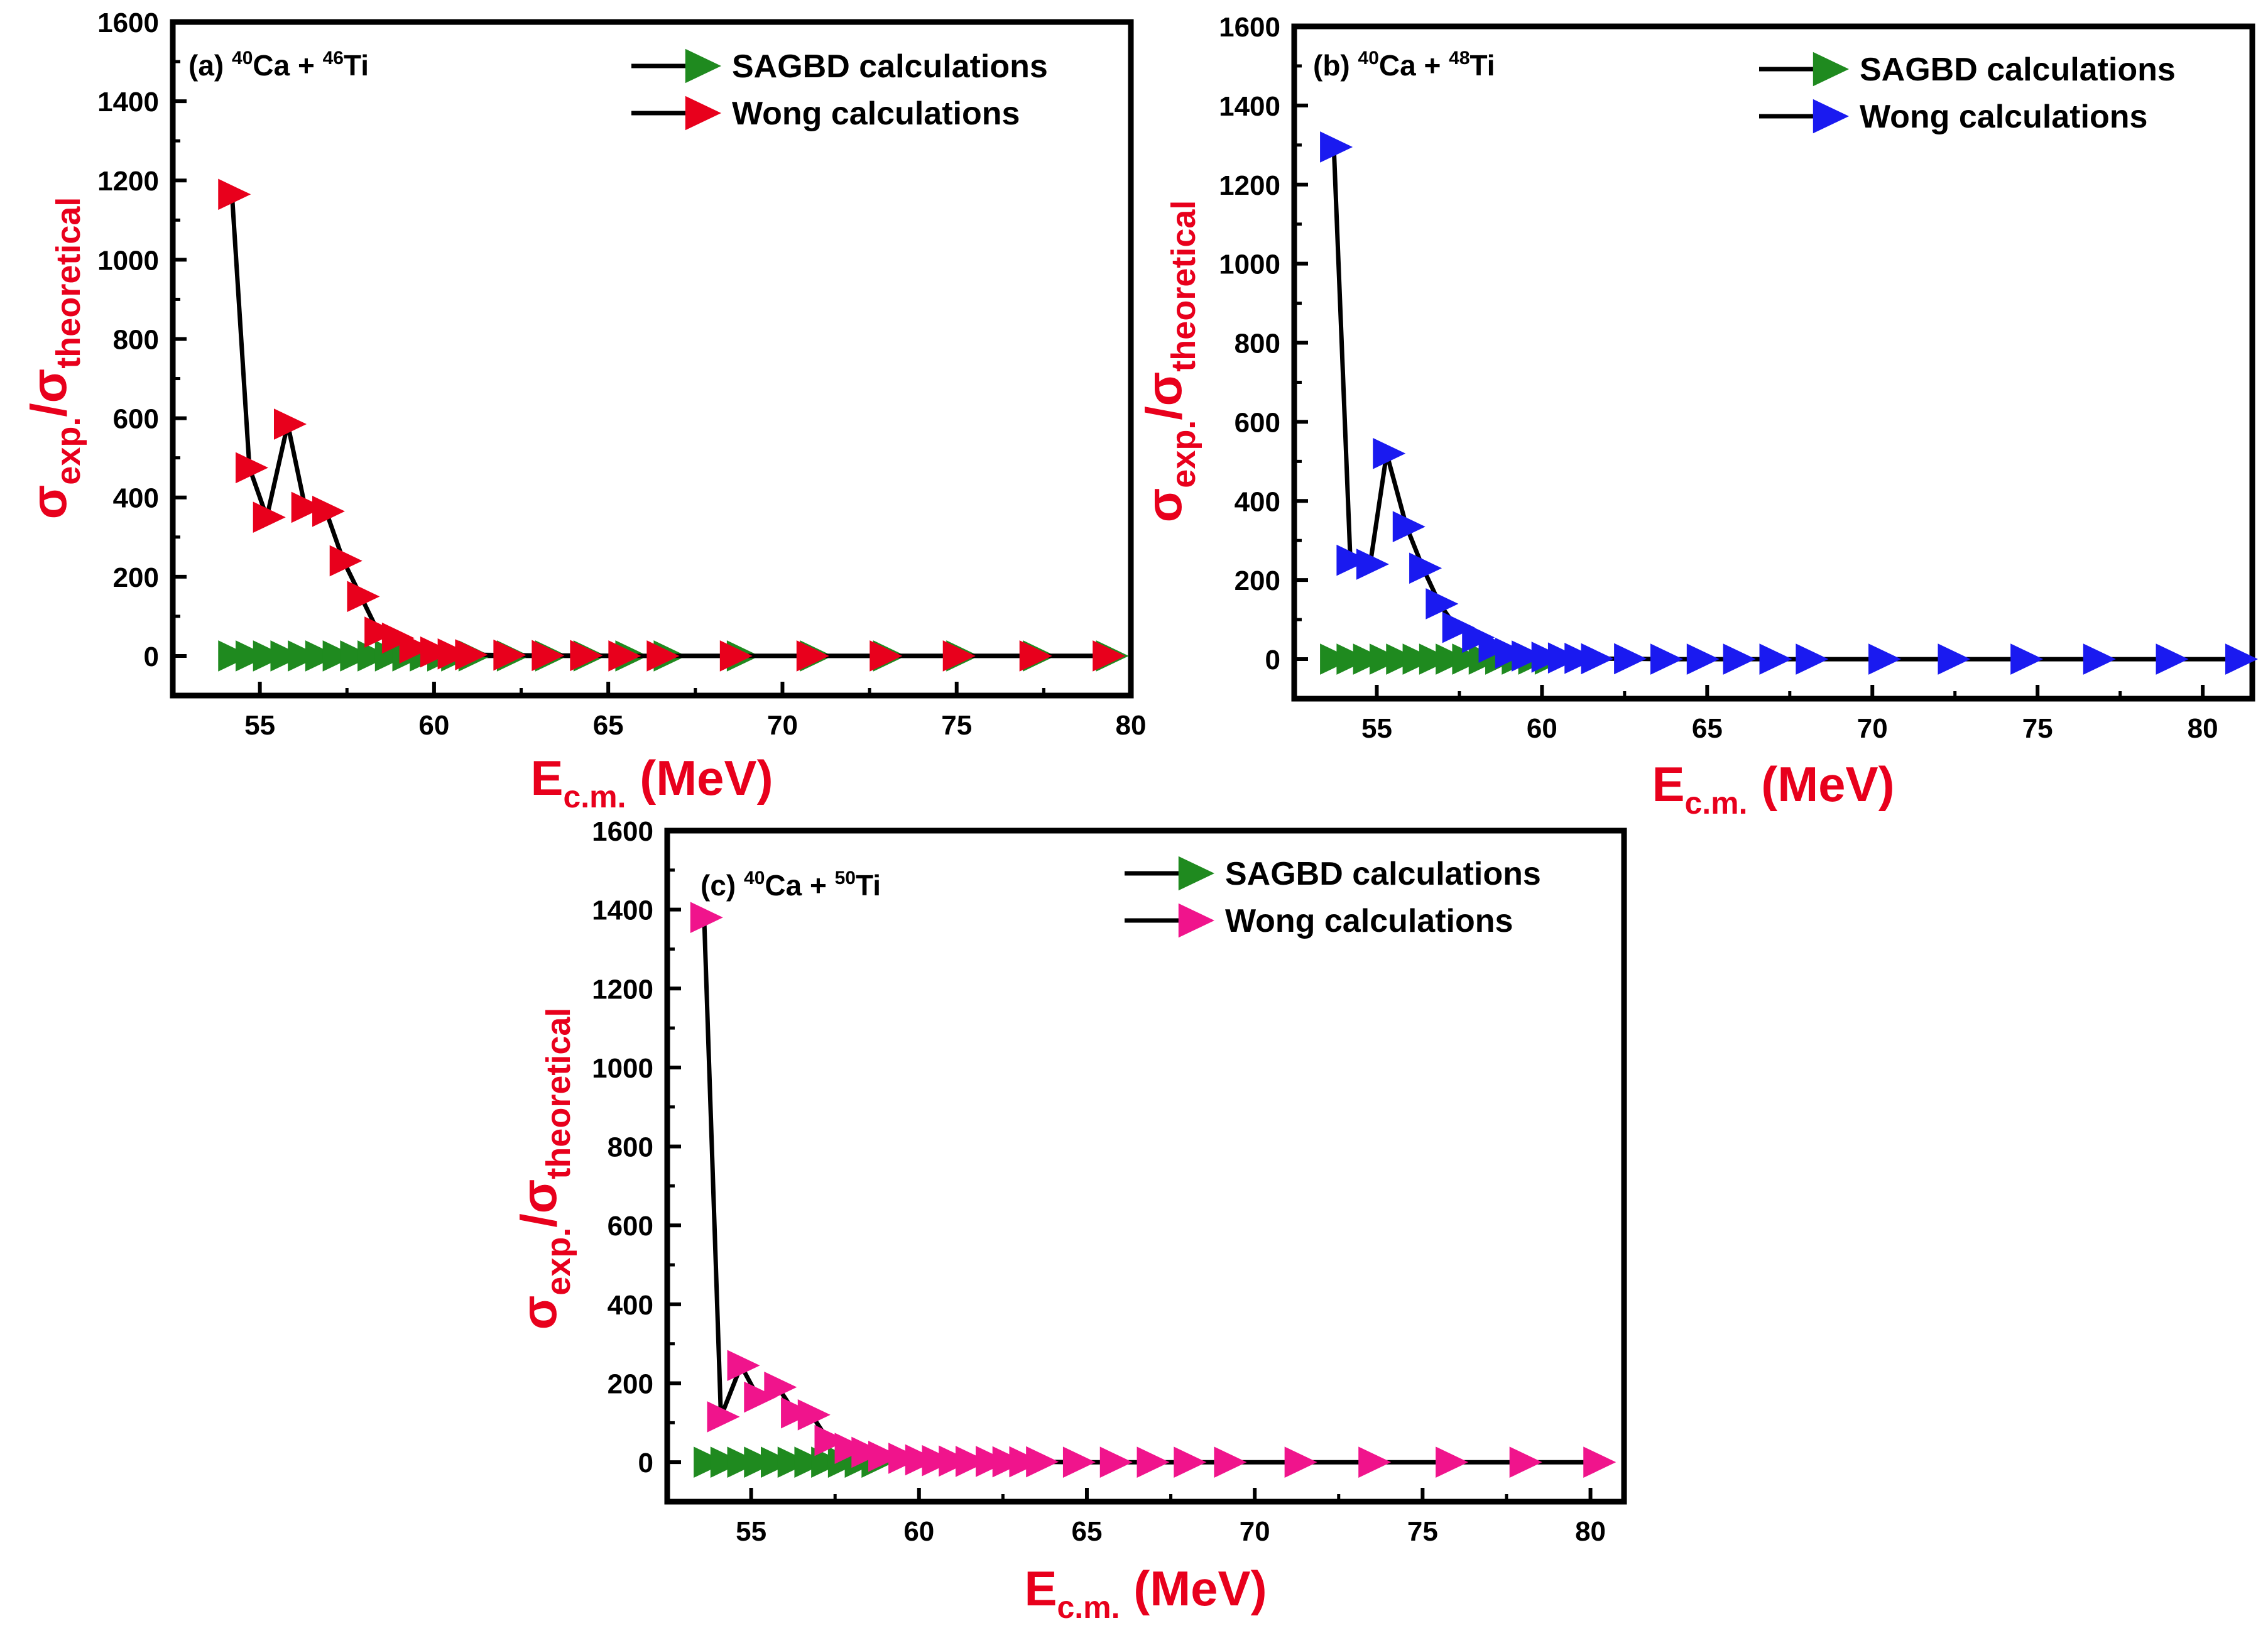  I want to click on y-title-sigma: σ, so click(539, 1313).